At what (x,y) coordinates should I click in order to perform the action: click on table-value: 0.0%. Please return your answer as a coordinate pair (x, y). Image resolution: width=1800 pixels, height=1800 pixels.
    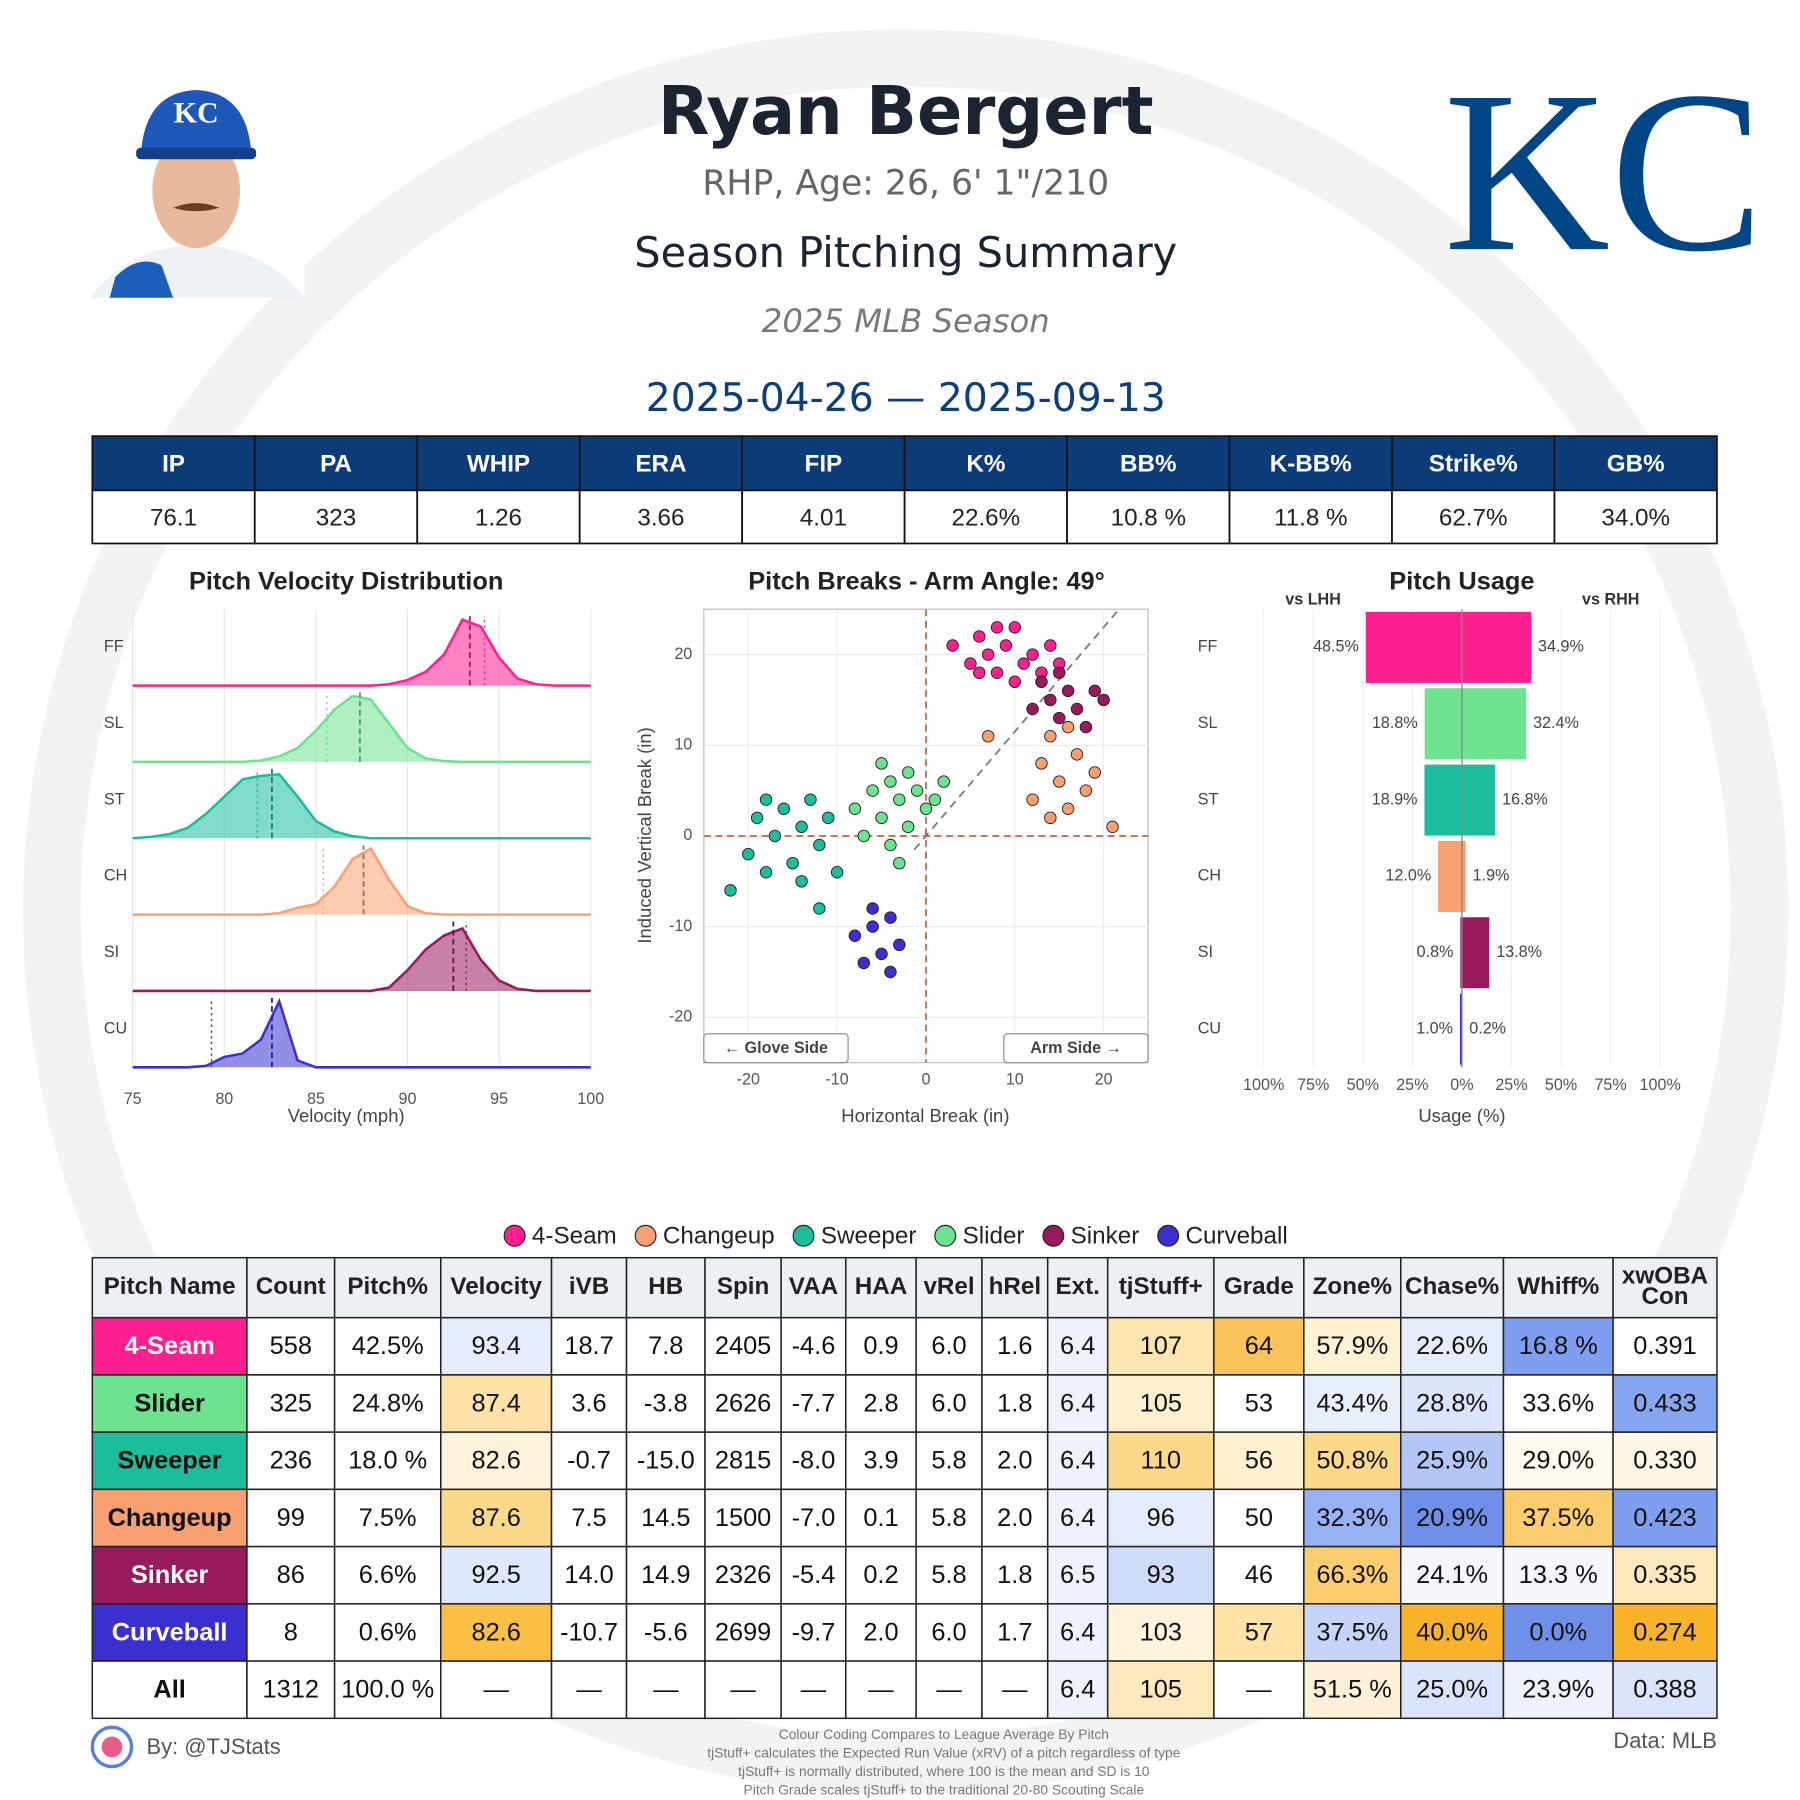
    Looking at the image, I should click on (1558, 1632).